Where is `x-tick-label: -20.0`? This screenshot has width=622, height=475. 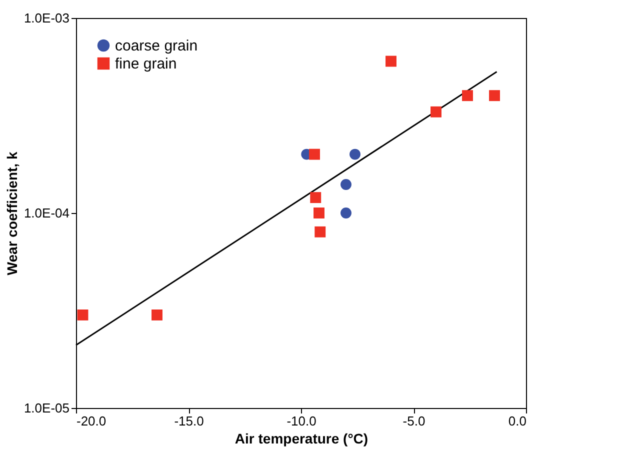 x-tick-label: -20.0 is located at coordinates (91, 421).